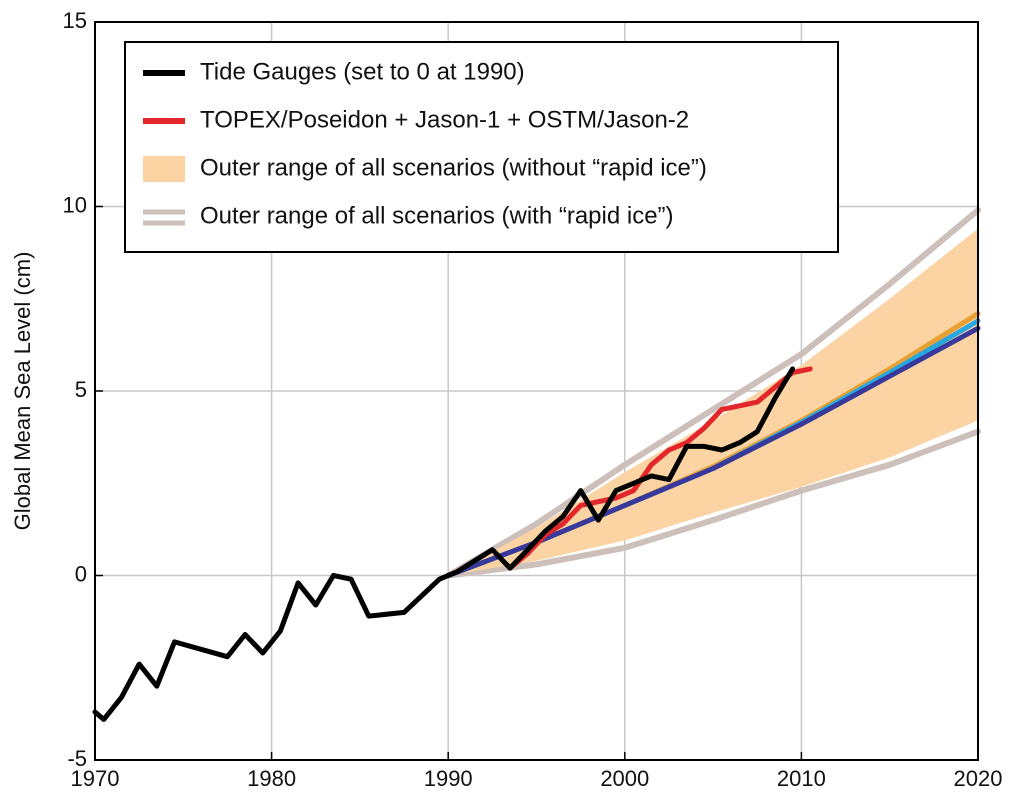  Describe the element at coordinates (660, 468) in the screenshot. I see `data-line` at that location.